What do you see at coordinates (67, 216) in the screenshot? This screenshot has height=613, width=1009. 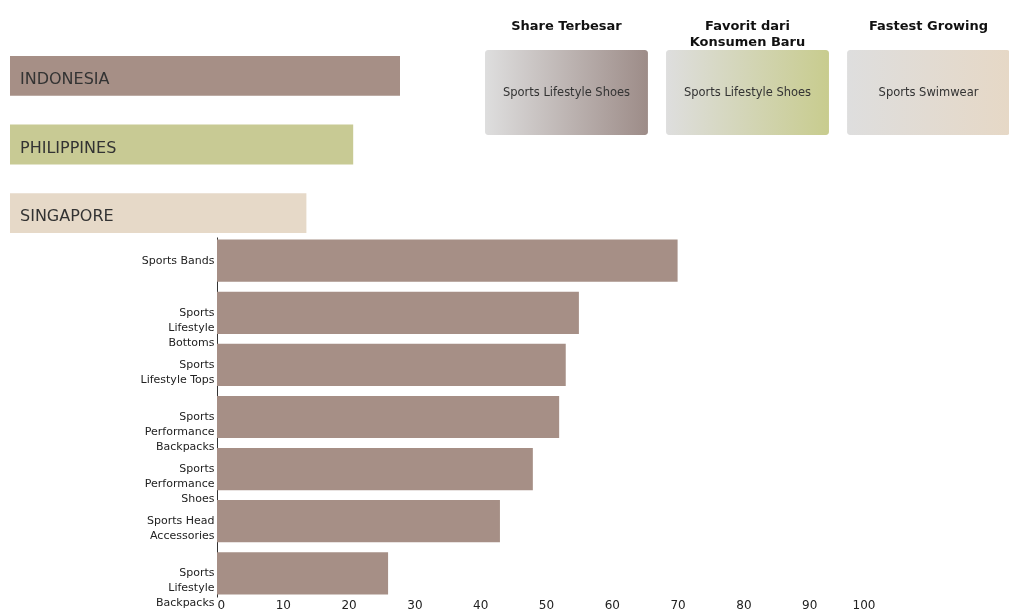 I see `y-tick-label: SINGAPORE` at bounding box center [67, 216].